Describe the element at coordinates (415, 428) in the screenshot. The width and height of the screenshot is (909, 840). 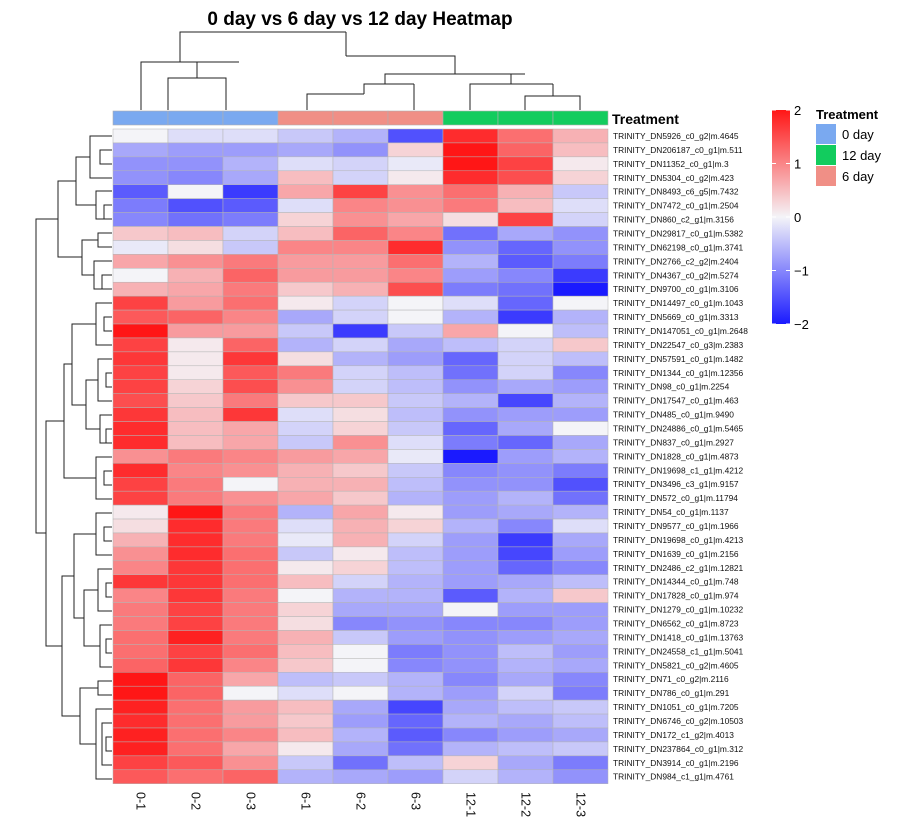
I see `heatmap-cell-r21-c5` at that location.